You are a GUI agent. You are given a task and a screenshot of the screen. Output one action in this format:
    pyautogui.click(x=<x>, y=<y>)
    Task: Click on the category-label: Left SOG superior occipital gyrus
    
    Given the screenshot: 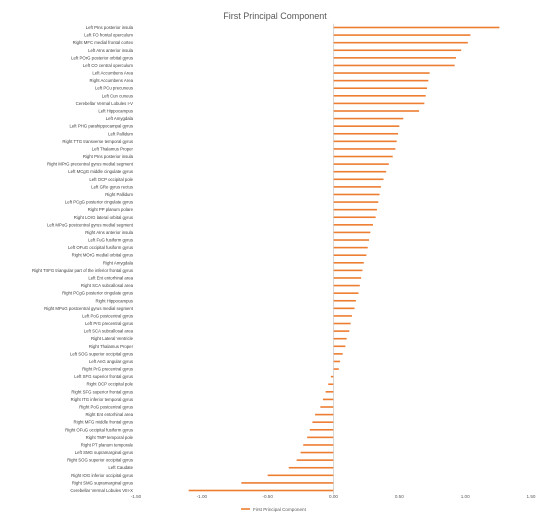 What is the action you would take?
    pyautogui.click(x=101, y=353)
    